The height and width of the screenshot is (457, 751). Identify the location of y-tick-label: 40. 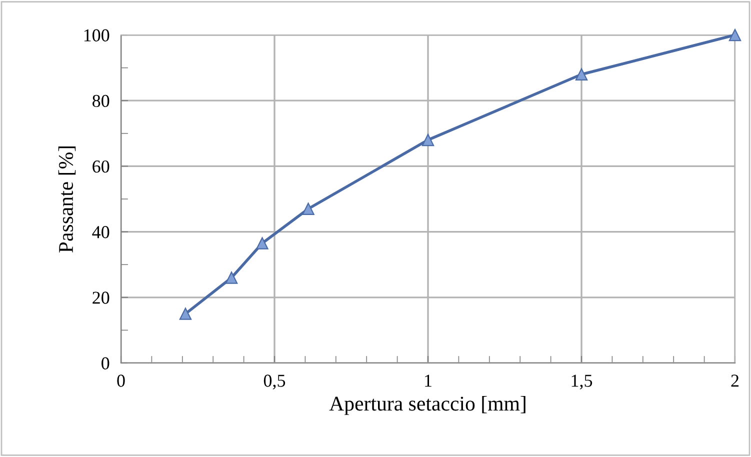
(101, 232).